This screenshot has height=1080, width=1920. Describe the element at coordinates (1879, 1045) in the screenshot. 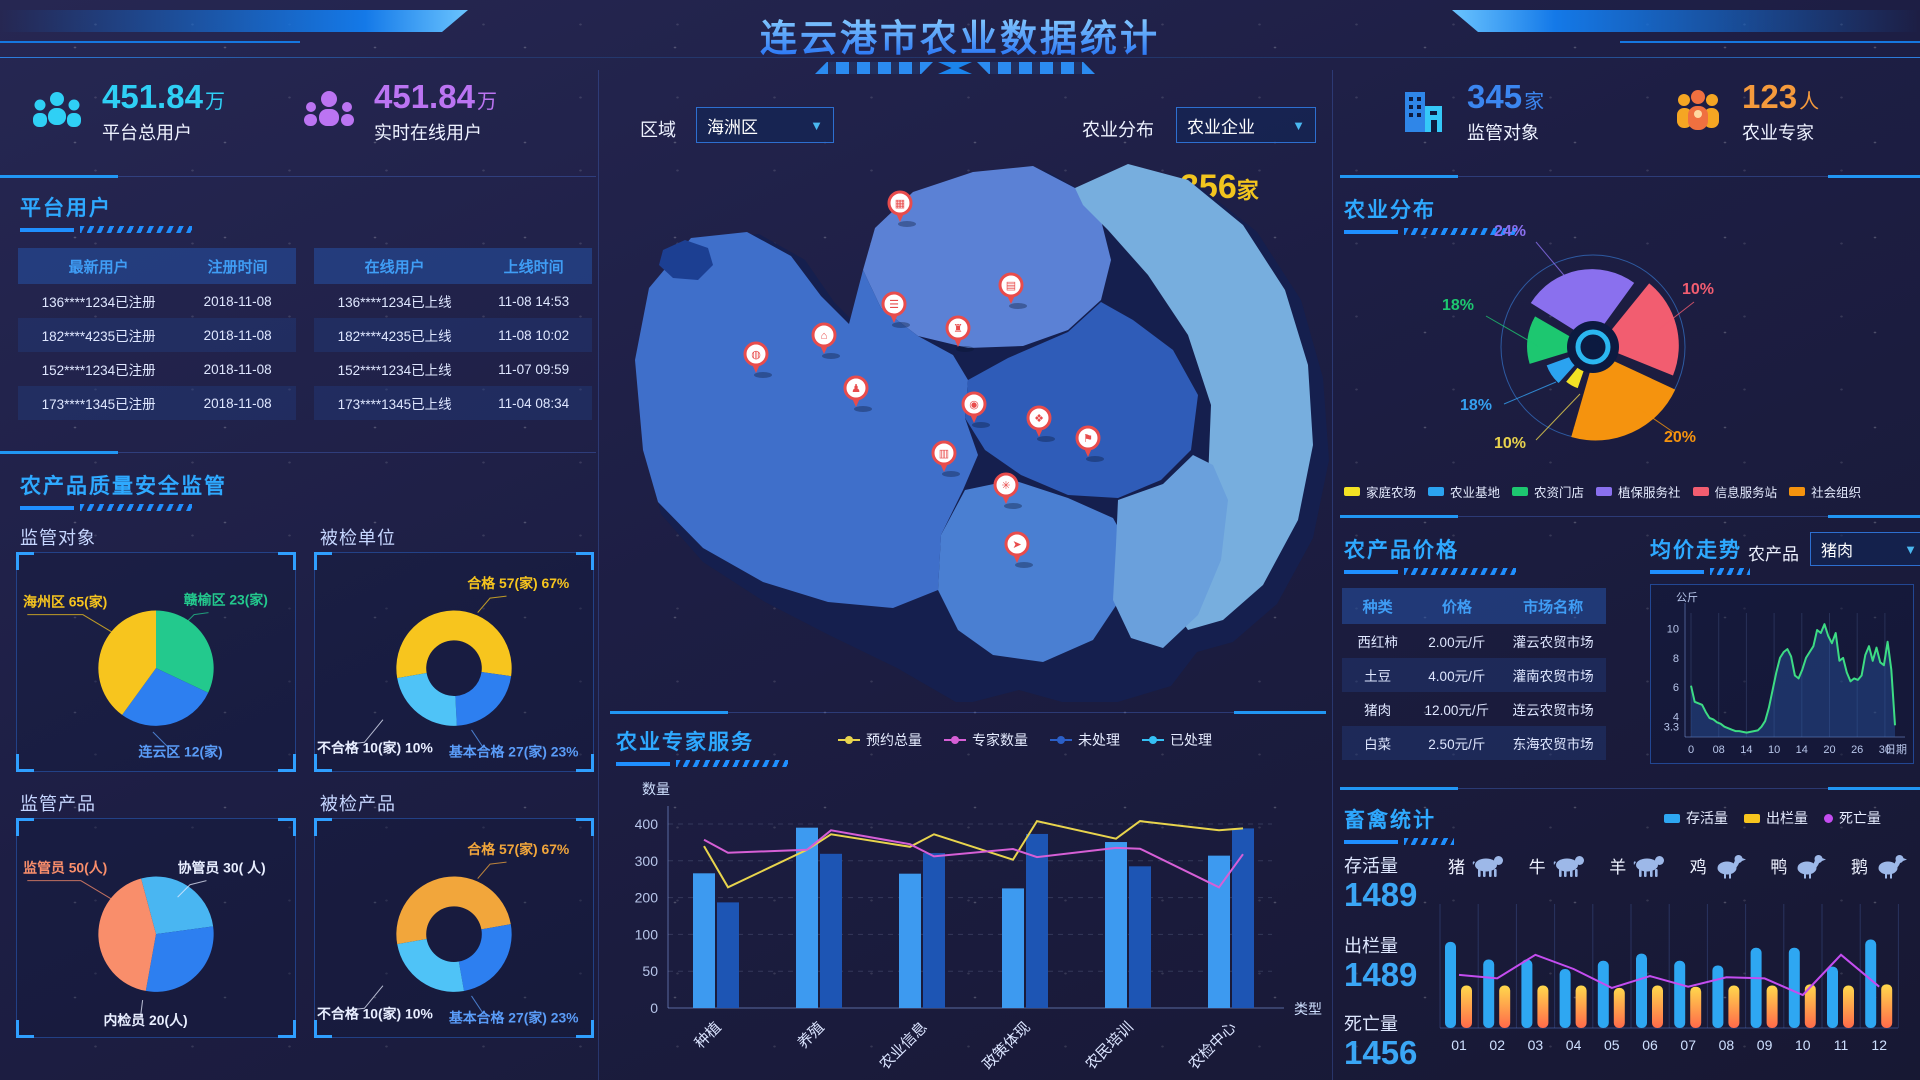

I see `svg-text: 12` at that location.